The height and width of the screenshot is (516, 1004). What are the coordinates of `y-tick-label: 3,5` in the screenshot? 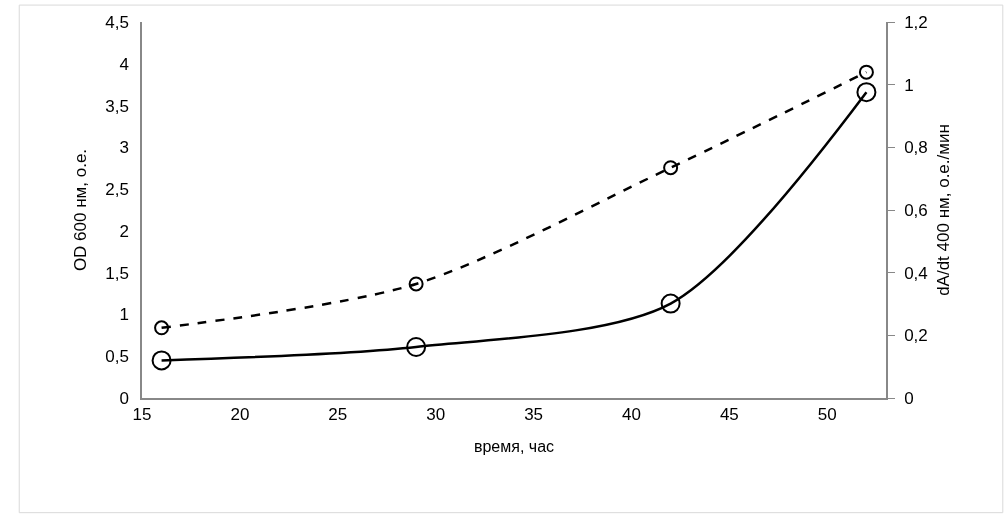 It's located at (117, 106).